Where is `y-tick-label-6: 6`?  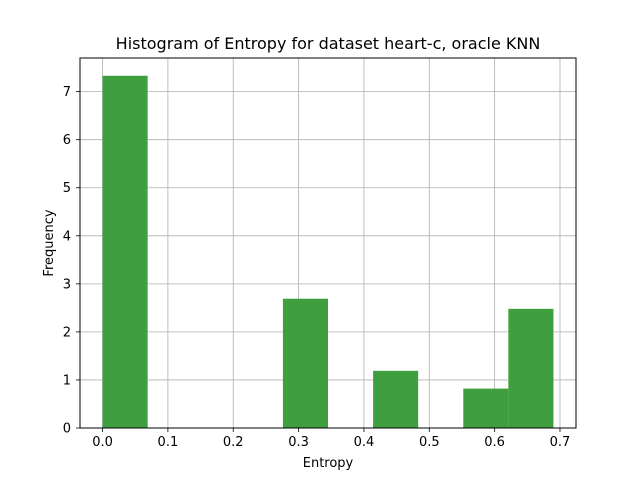 y-tick-label-6: 6 is located at coordinates (67, 140).